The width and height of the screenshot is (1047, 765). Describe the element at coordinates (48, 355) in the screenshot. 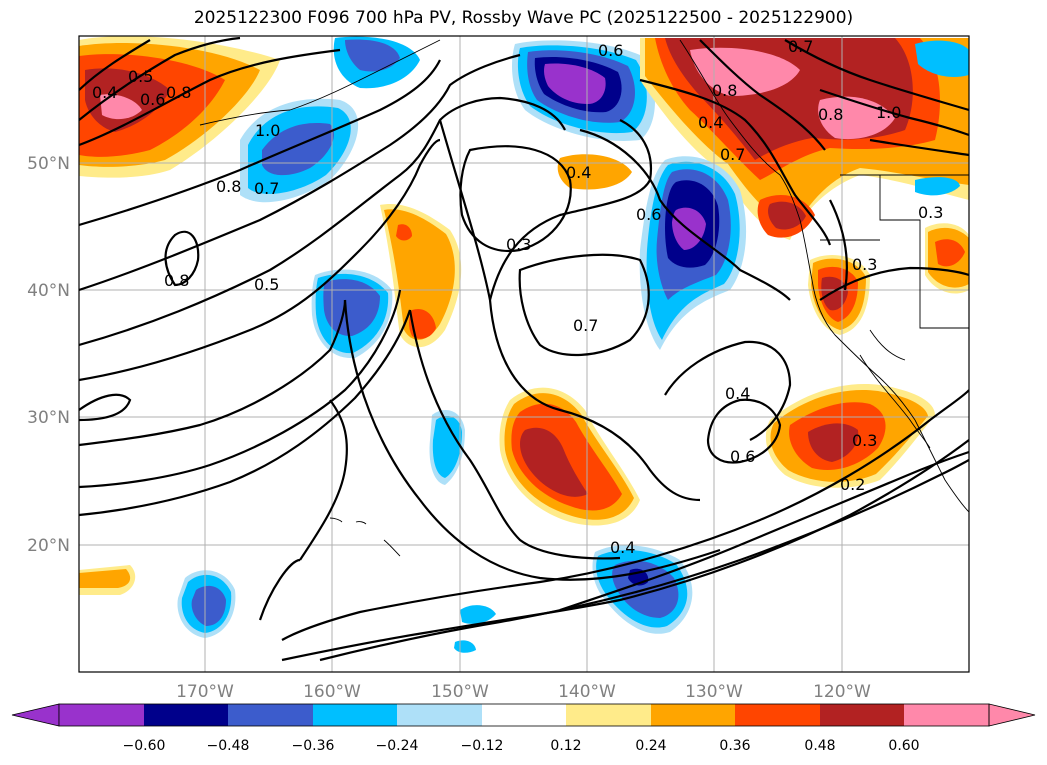

I see `lat-tick-labels: 50°N 40°N 30°N 20°N` at that location.